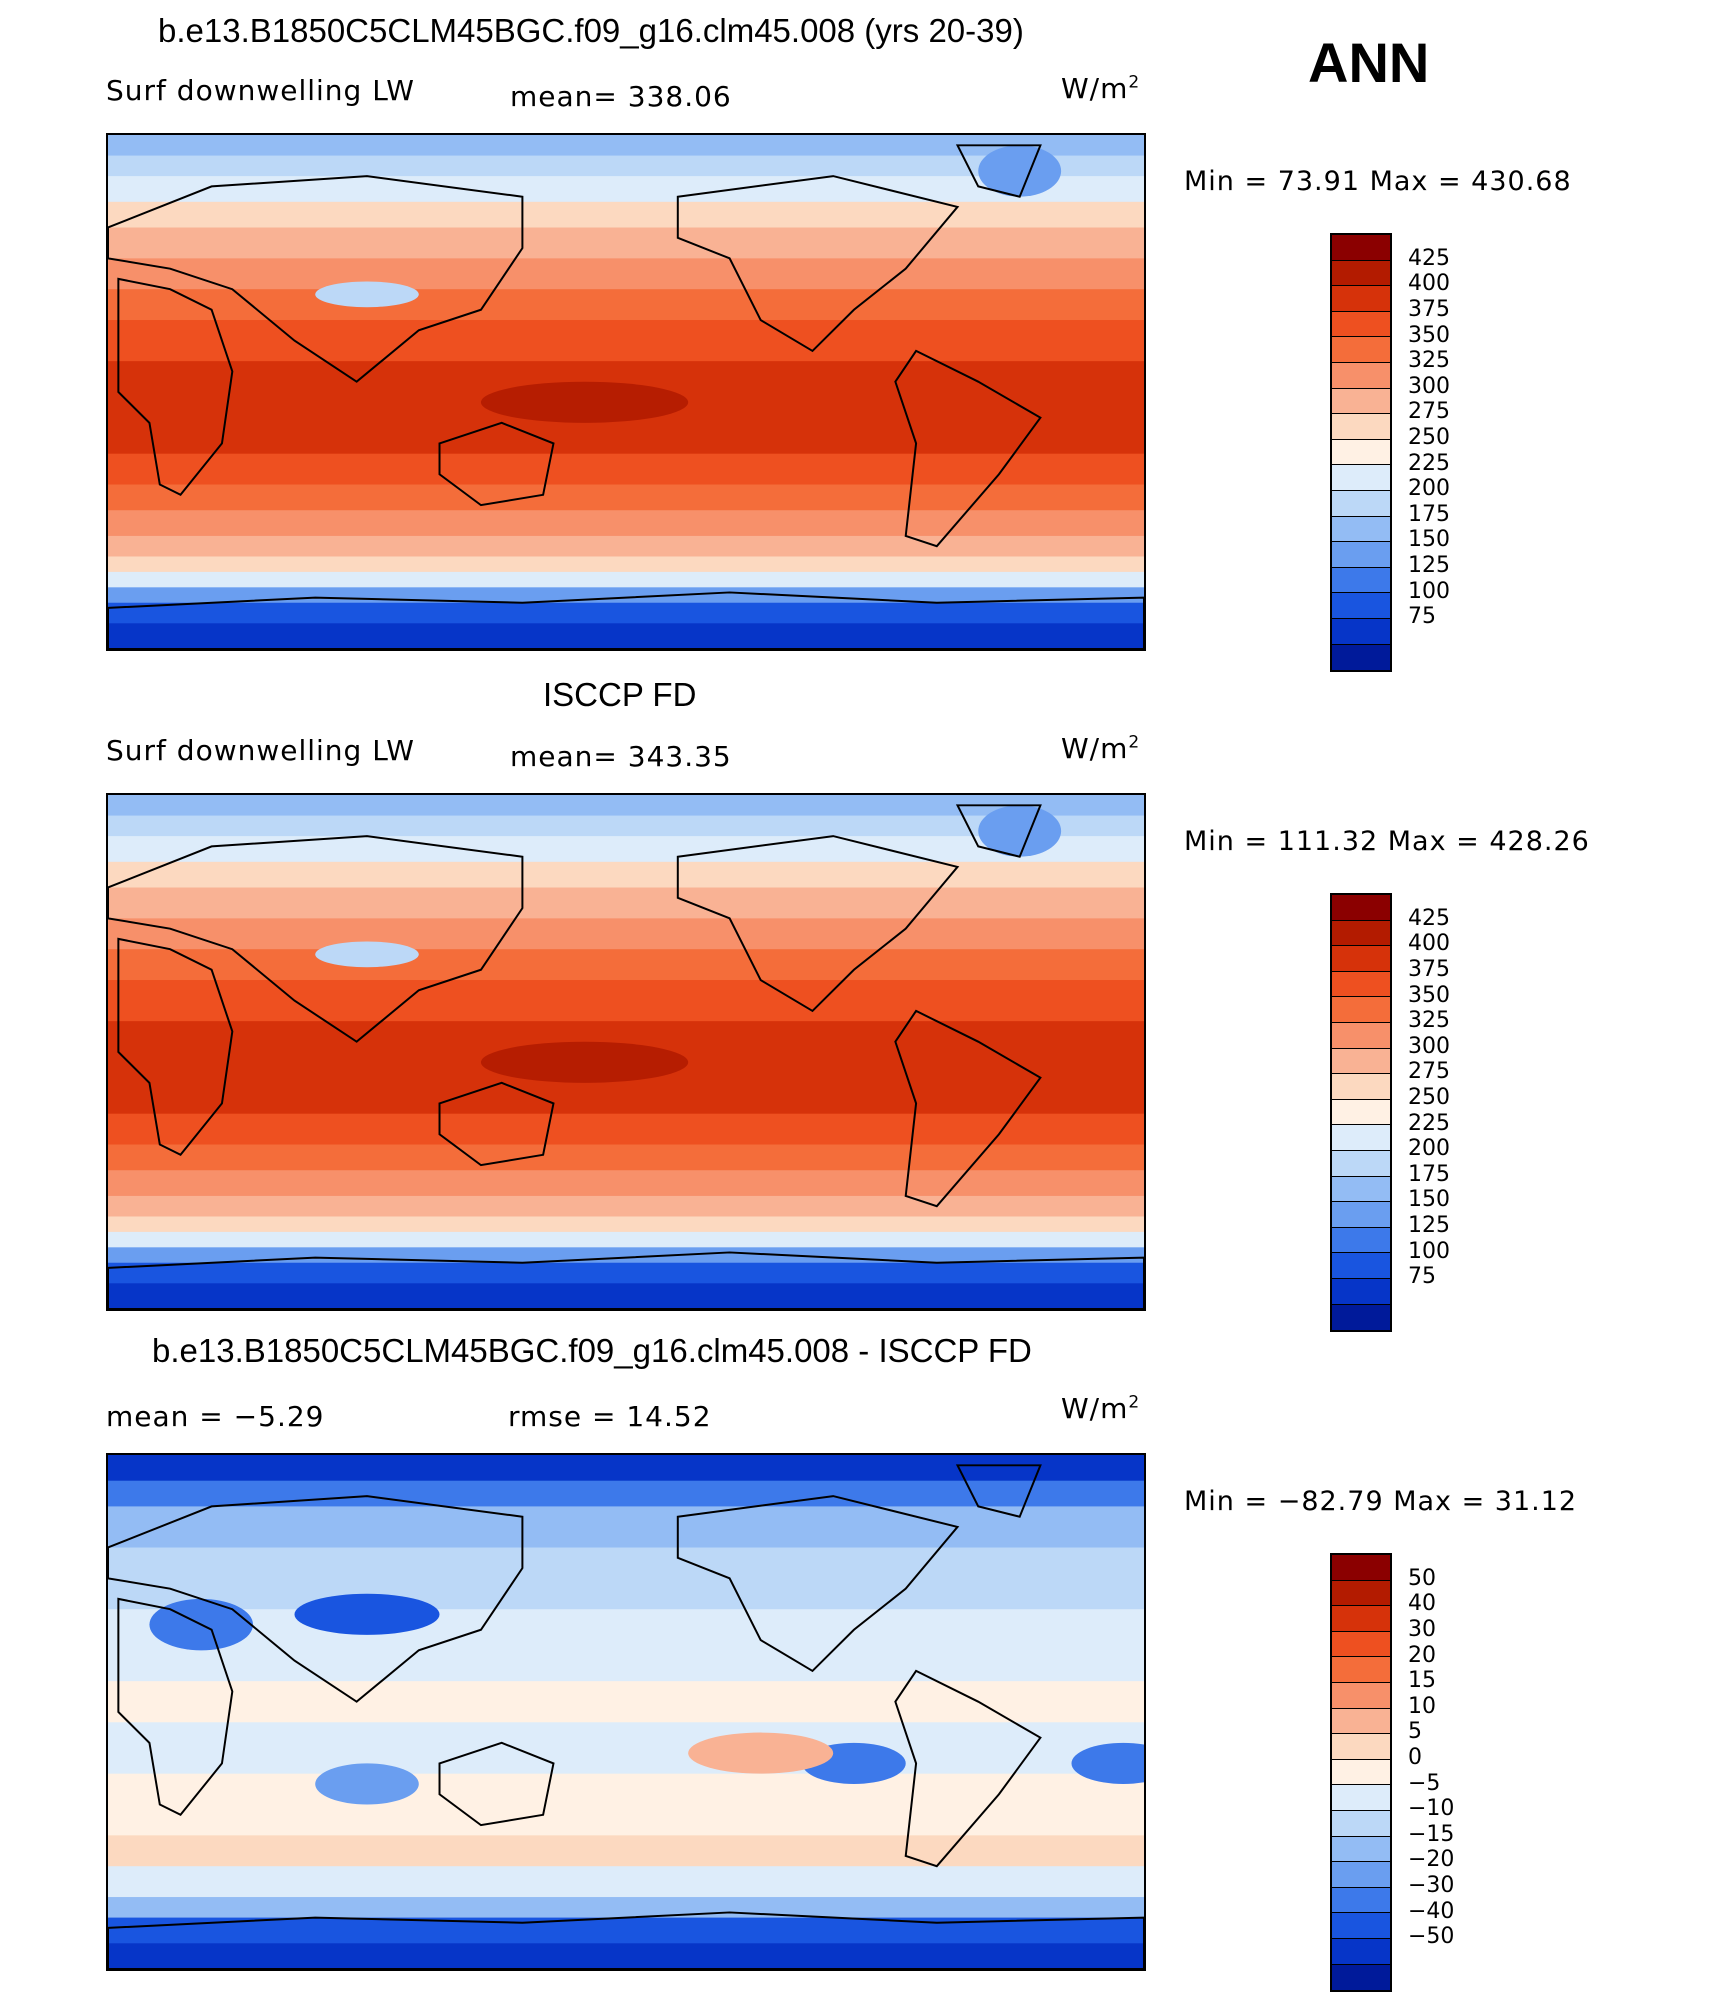  I want to click on panel-minmax: Min = 73.91 Max = 430.68, so click(1378, 181).